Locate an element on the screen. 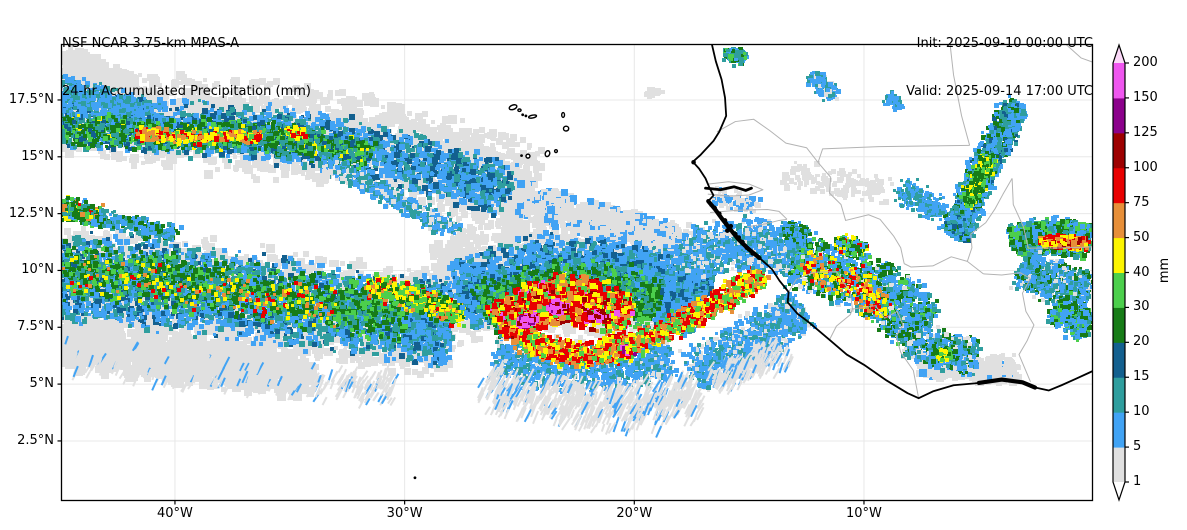 This screenshot has width=1187, height=530. y-tick-label: 17.5°N is located at coordinates (31, 99).